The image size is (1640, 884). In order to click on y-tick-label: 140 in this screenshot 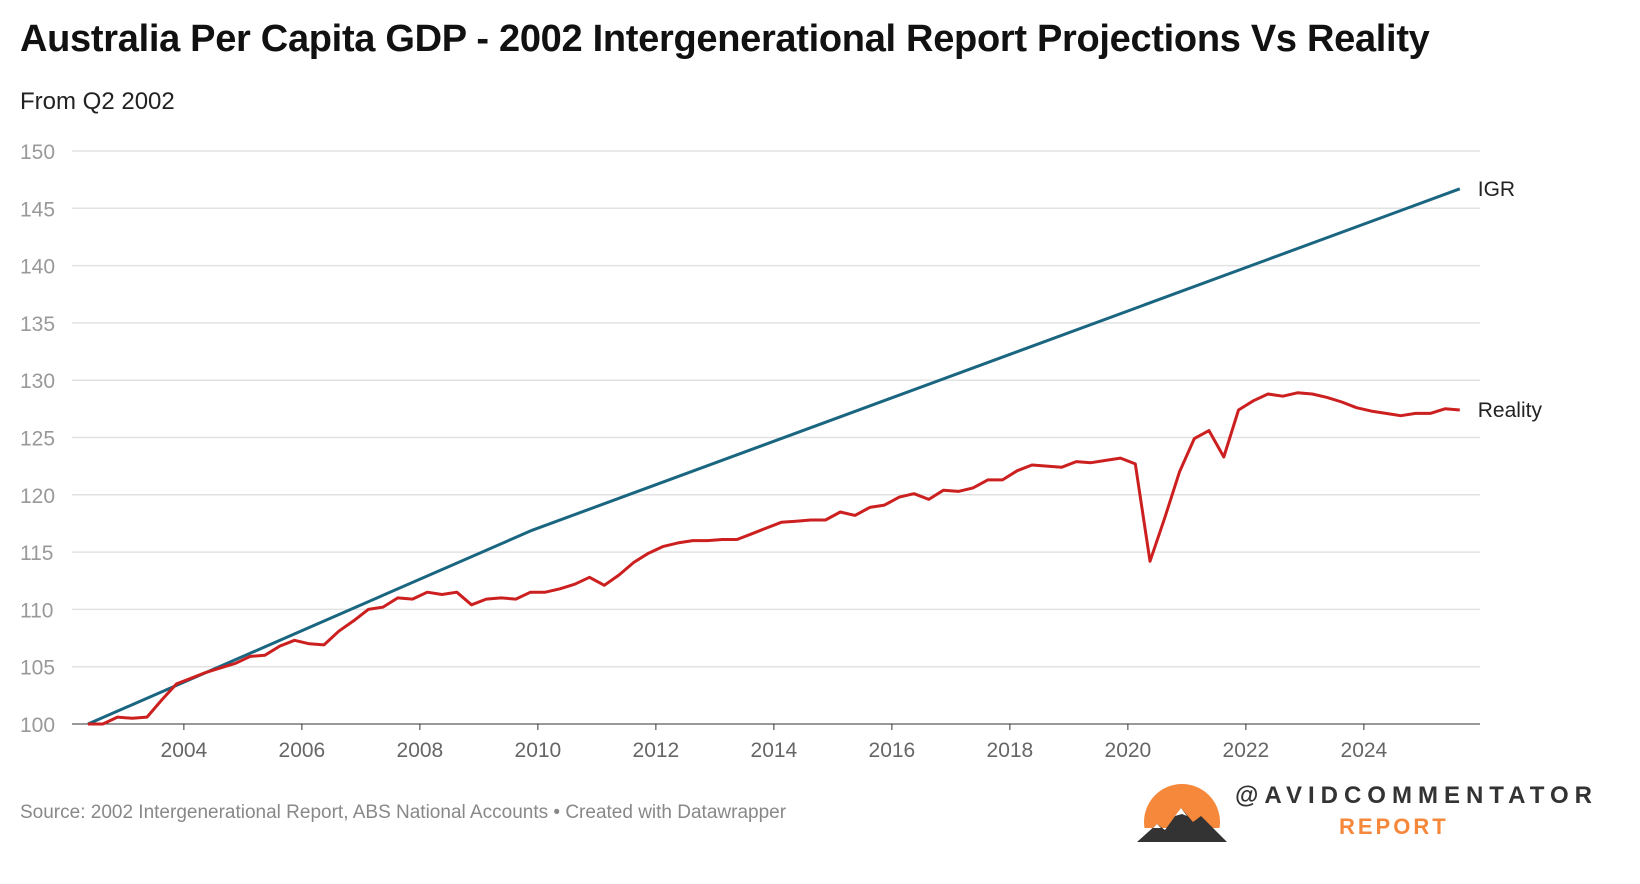, I will do `click(37, 267)`.